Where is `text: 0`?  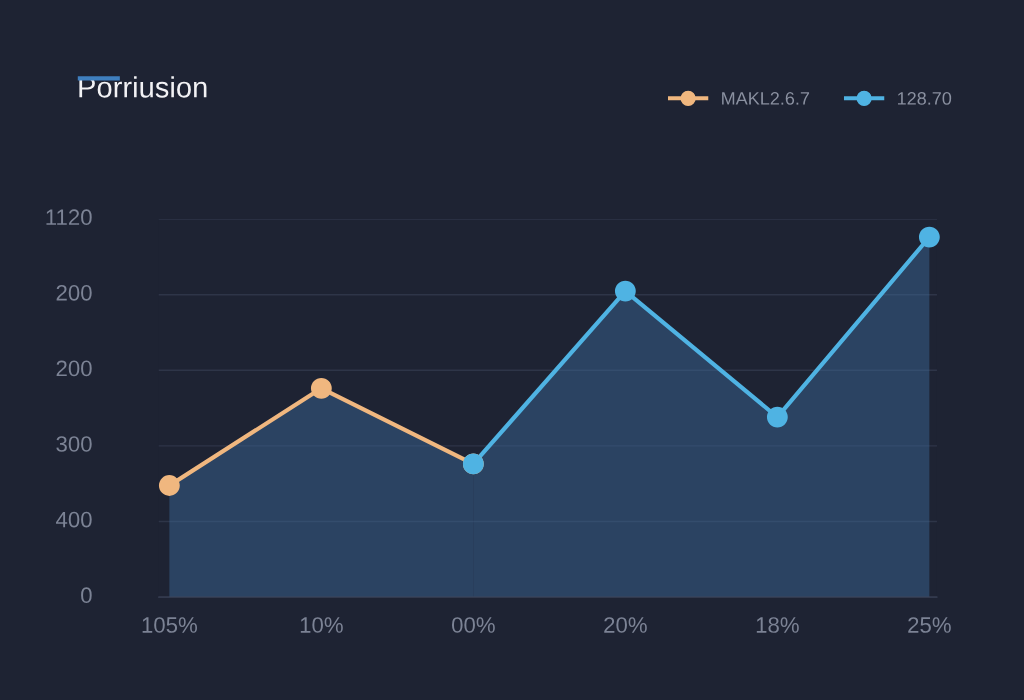 text: 0 is located at coordinates (86, 595).